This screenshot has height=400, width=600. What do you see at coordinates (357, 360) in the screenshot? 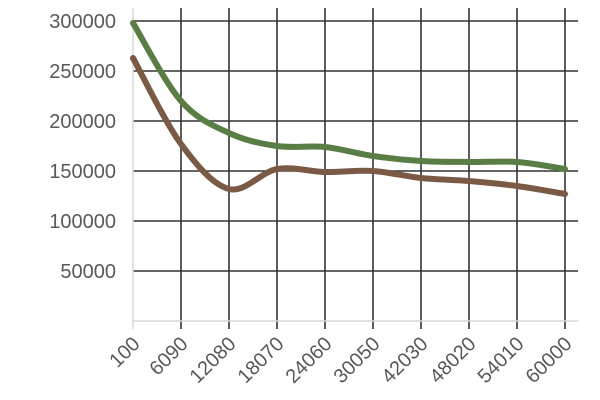
I see `x-tick-label: 30050` at bounding box center [357, 360].